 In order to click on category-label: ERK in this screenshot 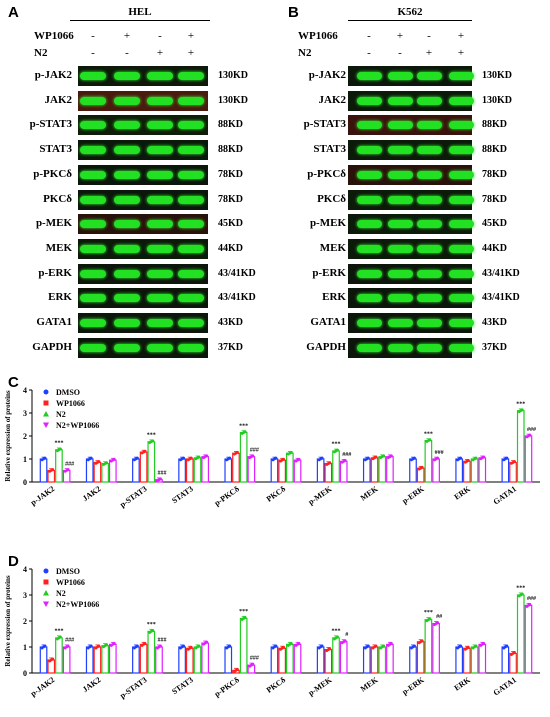, I will do `click(463, 684)`.